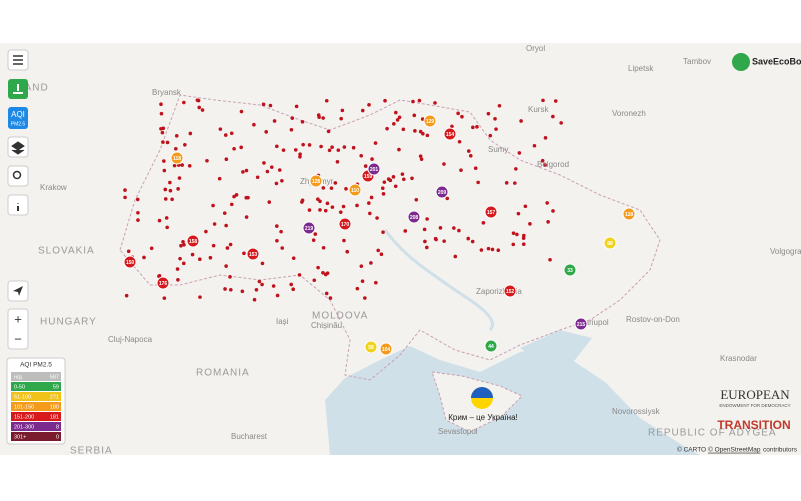  I want to click on aqi-value: 44, so click(491, 347).